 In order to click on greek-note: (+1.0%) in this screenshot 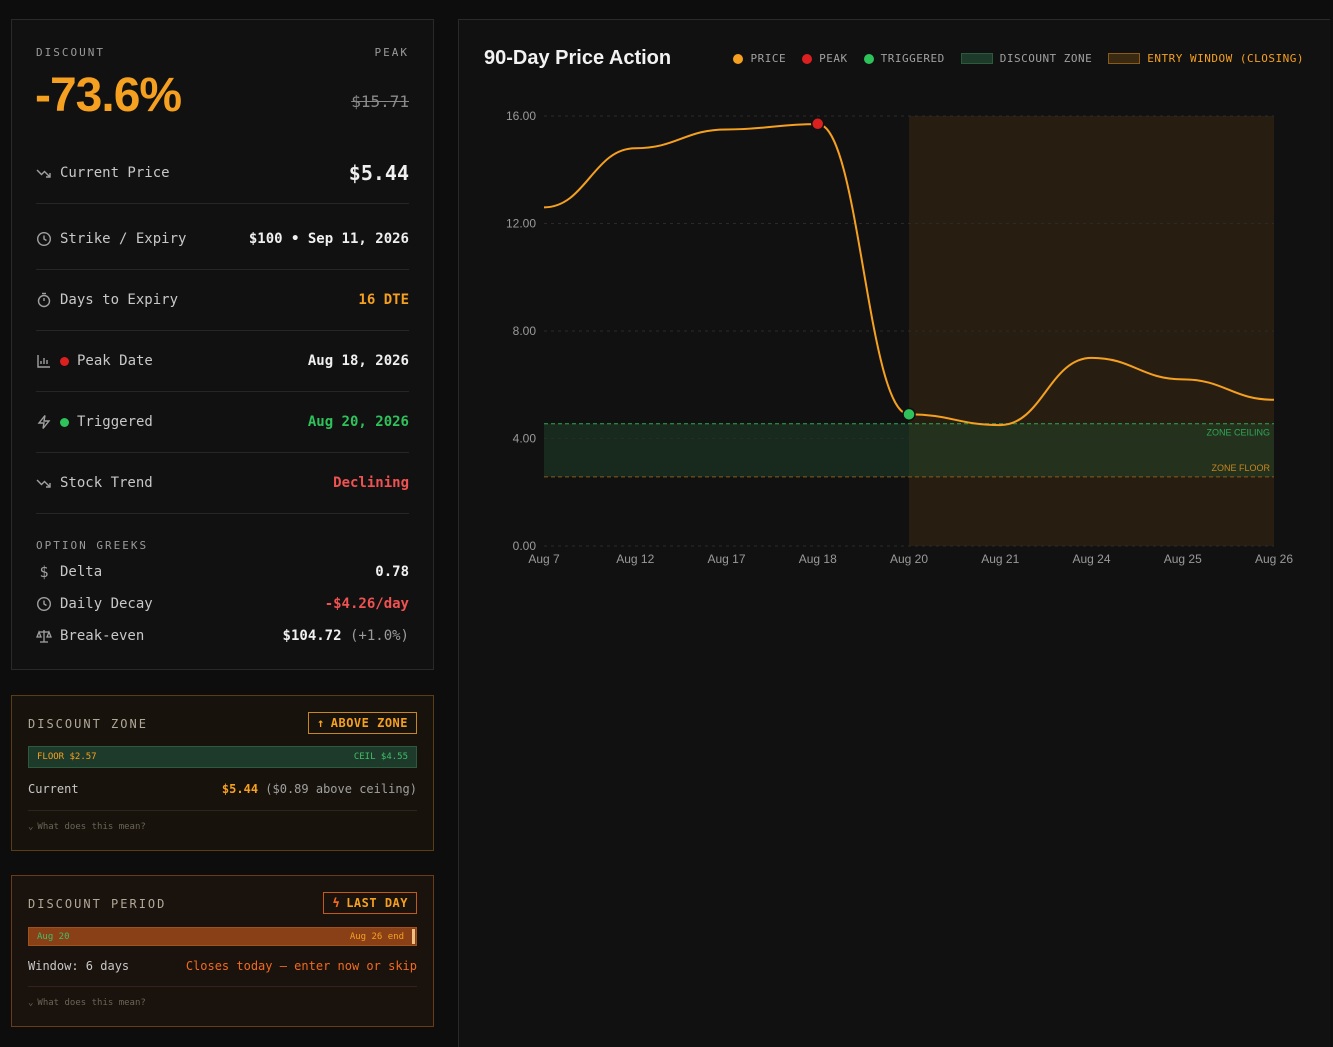, I will do `click(379, 636)`.